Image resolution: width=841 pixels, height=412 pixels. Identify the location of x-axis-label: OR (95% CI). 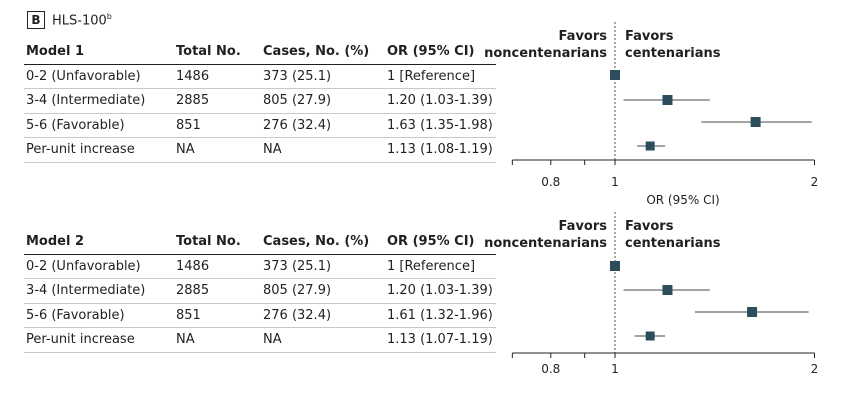
(682, 200).